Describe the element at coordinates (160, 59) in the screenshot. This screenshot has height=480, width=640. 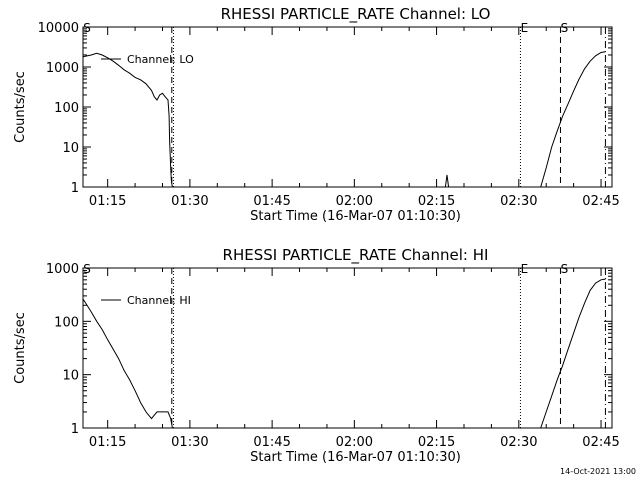
I see `legend-label: Channel: LO` at that location.